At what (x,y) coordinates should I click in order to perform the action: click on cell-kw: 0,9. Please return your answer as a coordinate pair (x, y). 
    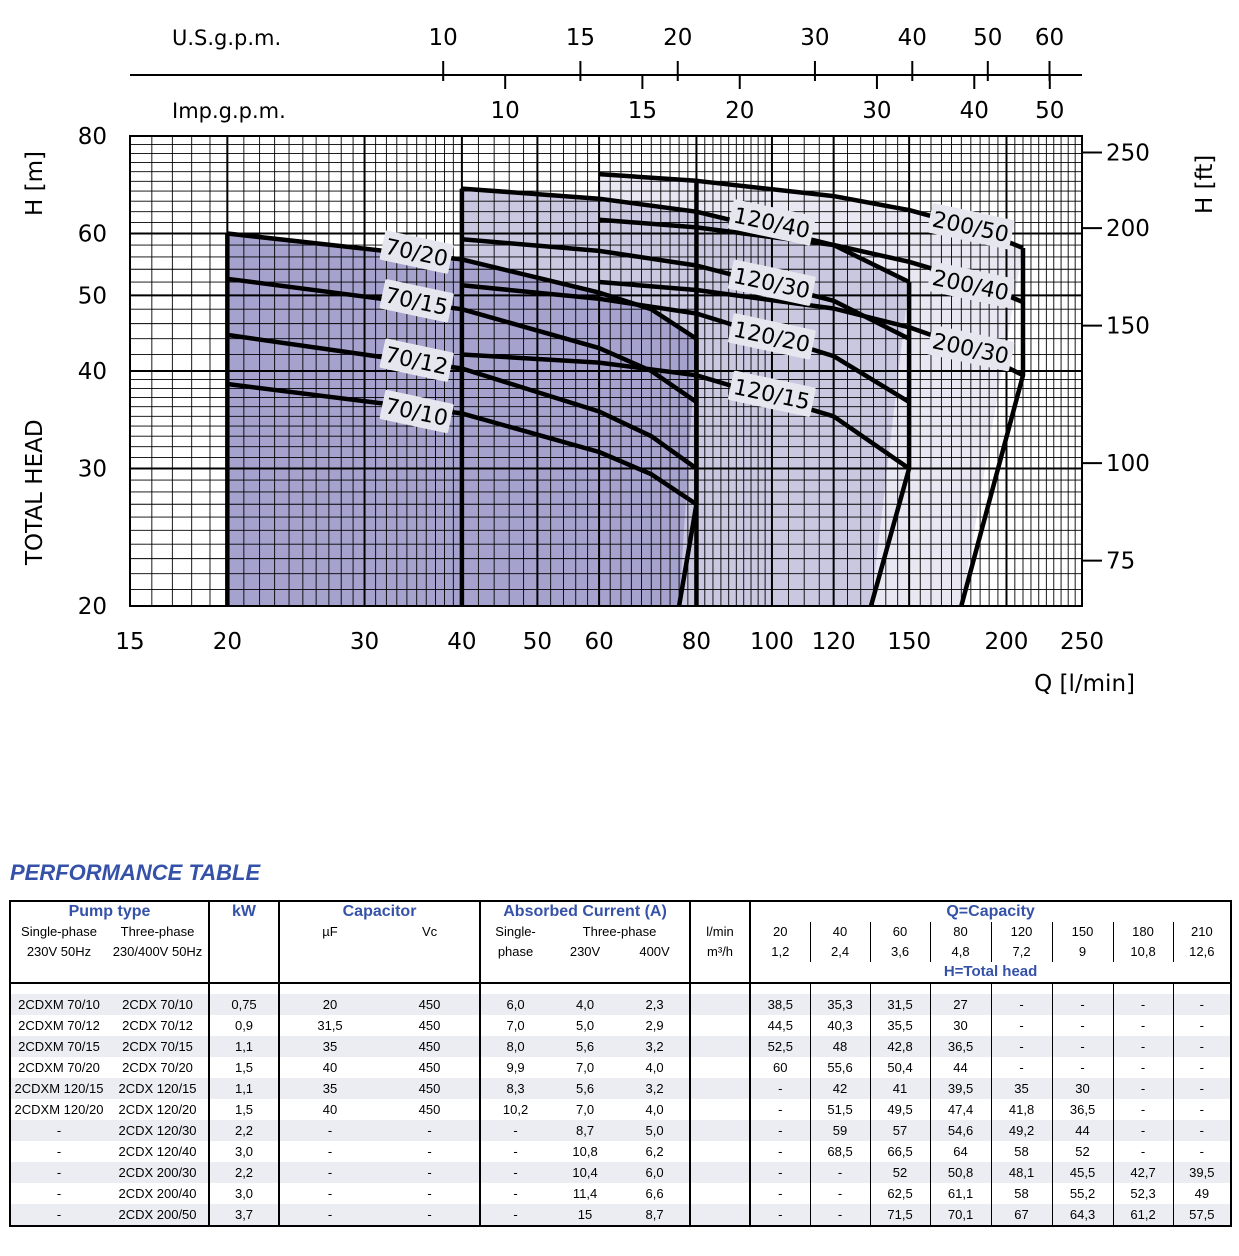
    Looking at the image, I should click on (244, 1025).